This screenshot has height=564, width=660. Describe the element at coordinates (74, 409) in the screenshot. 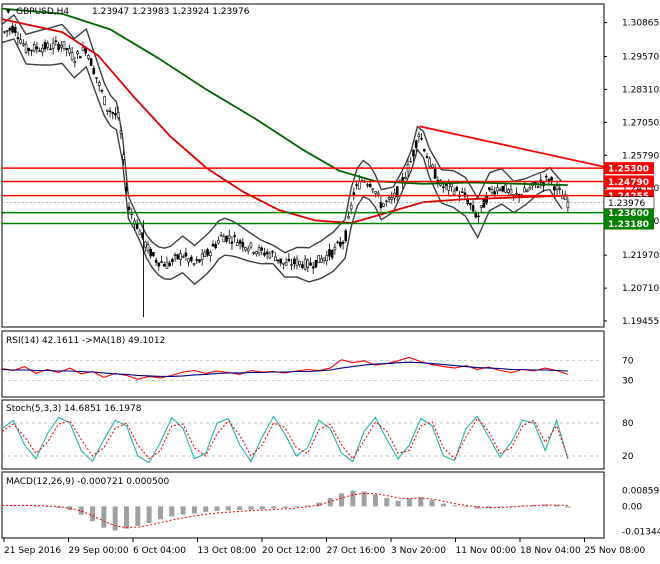

I see `stoch-title: Stoch(5,3,3) 14.6851 16.1978` at that location.